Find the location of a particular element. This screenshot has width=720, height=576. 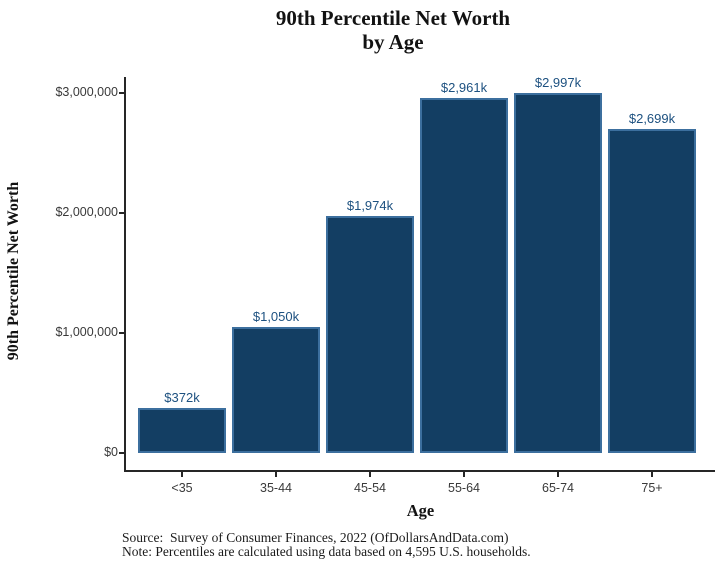

x-axis-title: Age is located at coordinates (420, 510).